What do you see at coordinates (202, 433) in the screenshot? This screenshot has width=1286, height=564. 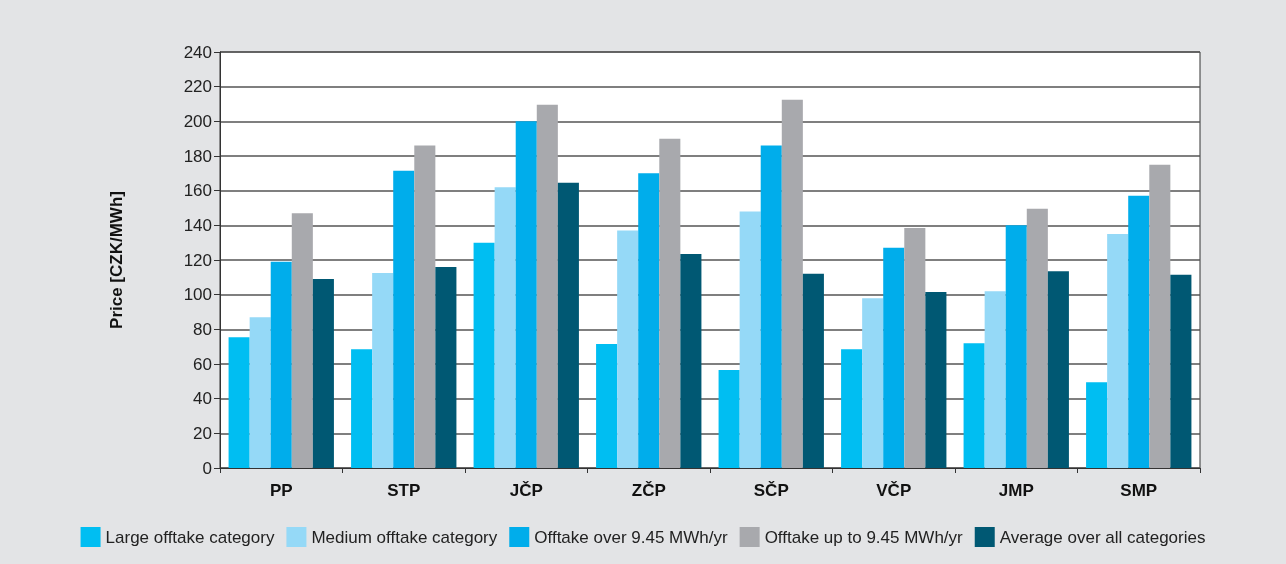 I see `y-tick-label: 20` at bounding box center [202, 433].